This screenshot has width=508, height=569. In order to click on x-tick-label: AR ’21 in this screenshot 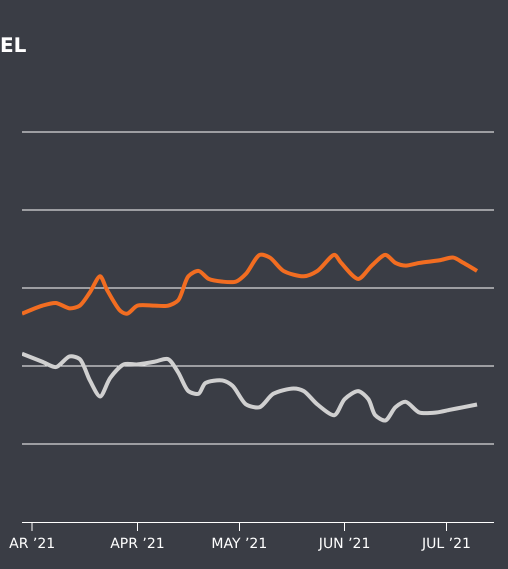, I will do `click(32, 544)`.